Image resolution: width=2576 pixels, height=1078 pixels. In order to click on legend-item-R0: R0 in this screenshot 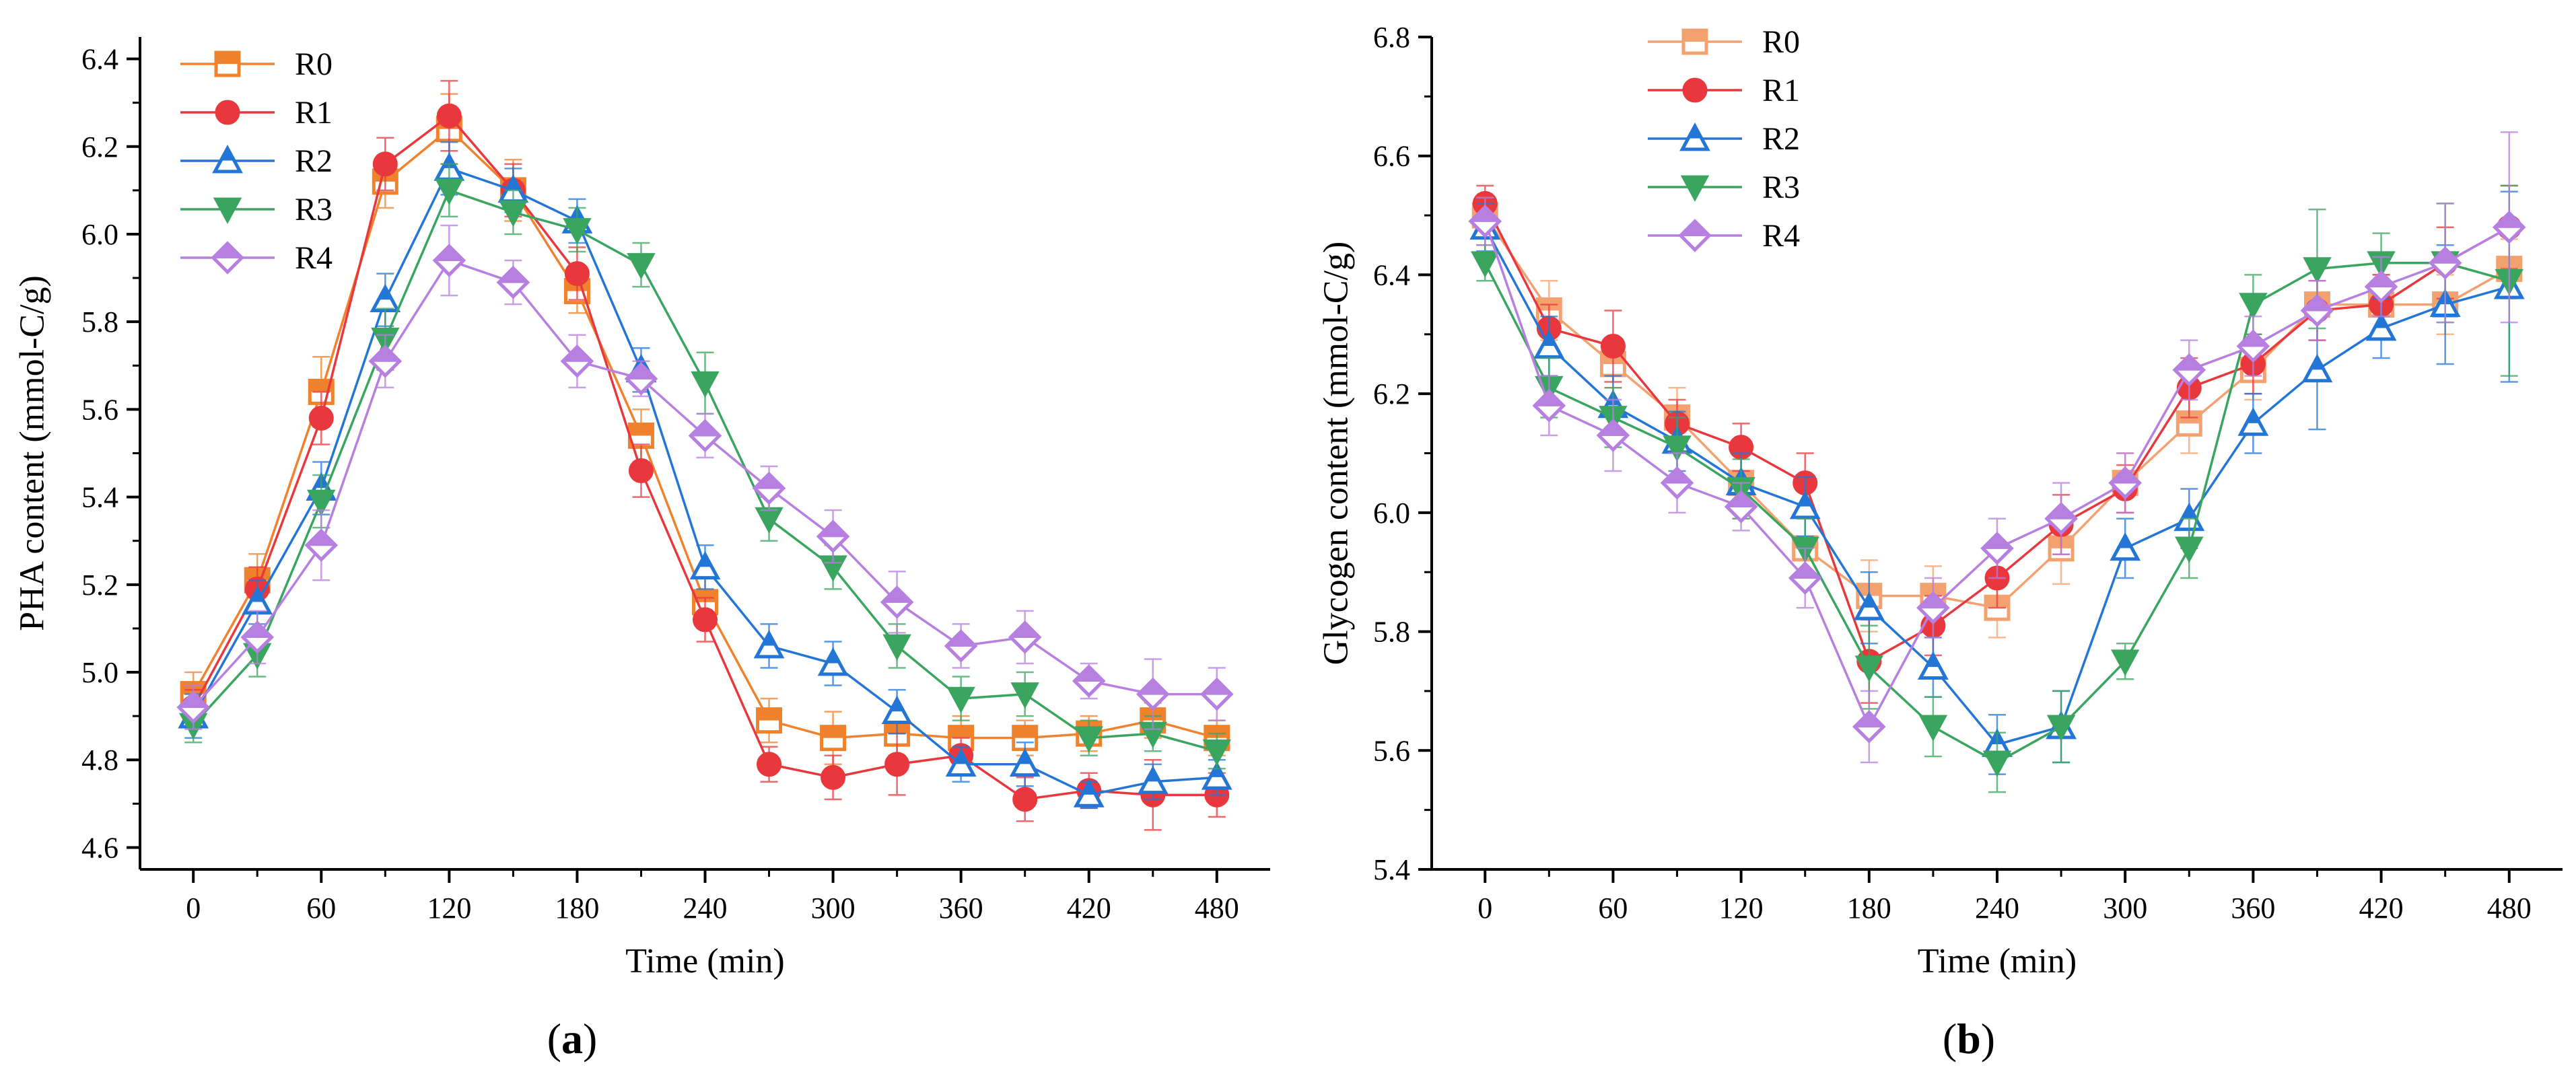, I will do `click(1724, 42)`.